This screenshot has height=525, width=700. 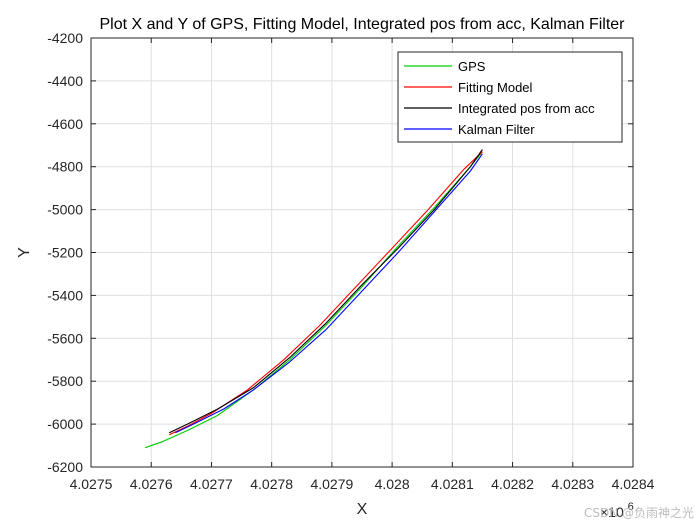 I want to click on y-tick-label: -5800, so click(x=65, y=381).